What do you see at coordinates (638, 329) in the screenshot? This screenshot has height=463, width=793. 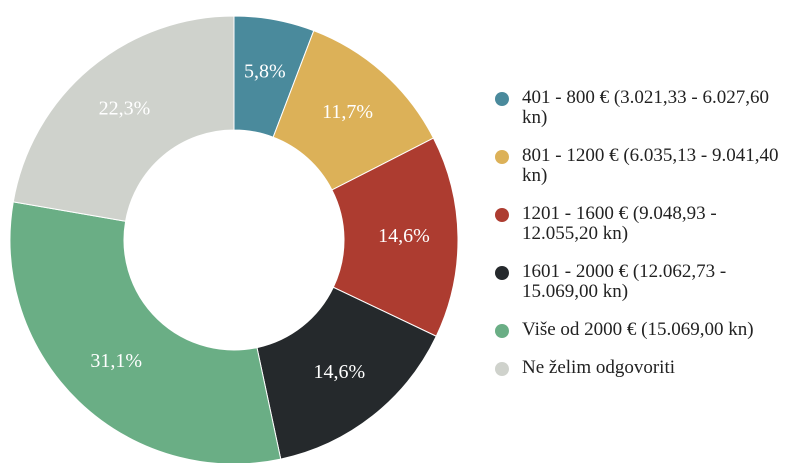 I see `legend-label: Više od 2000 € (15.069,00 kn)` at bounding box center [638, 329].